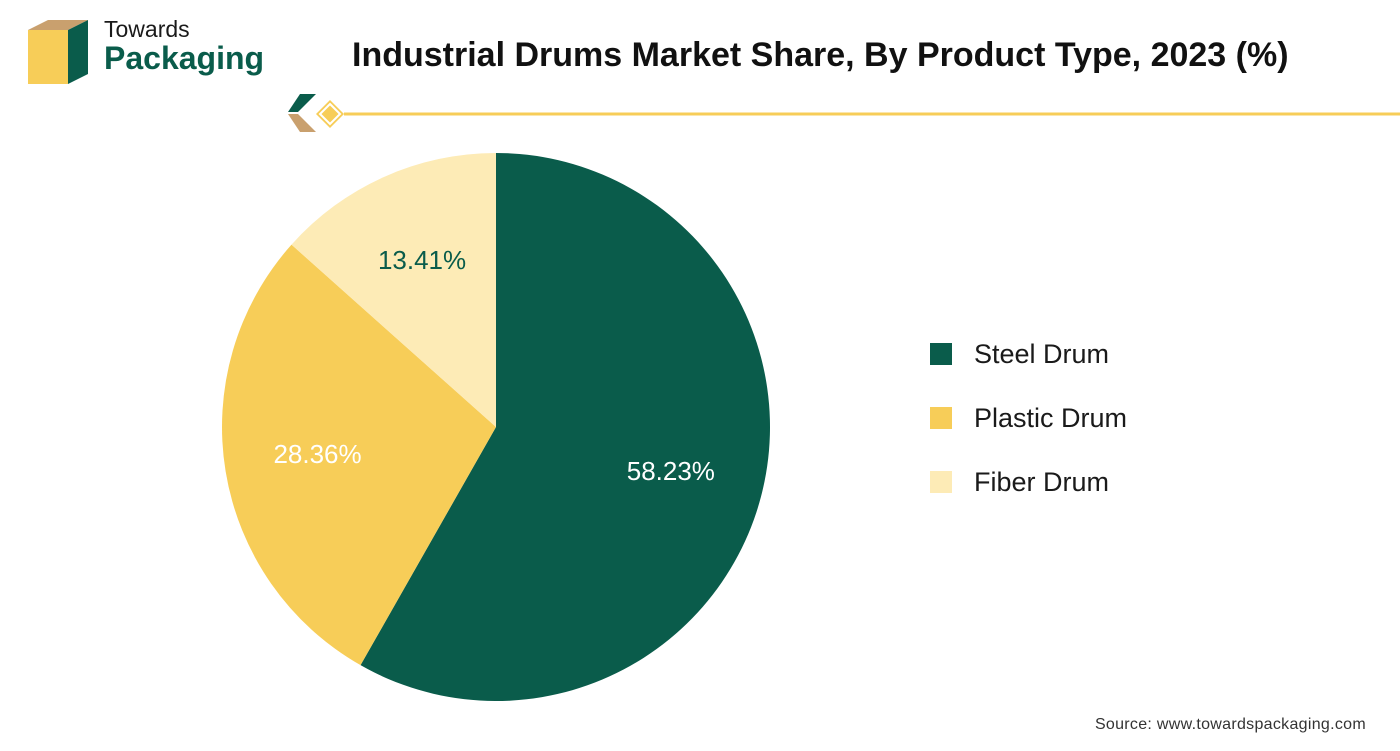 This screenshot has width=1400, height=751. I want to click on source-note: Source: www.towardspackaging.com, so click(1230, 724).